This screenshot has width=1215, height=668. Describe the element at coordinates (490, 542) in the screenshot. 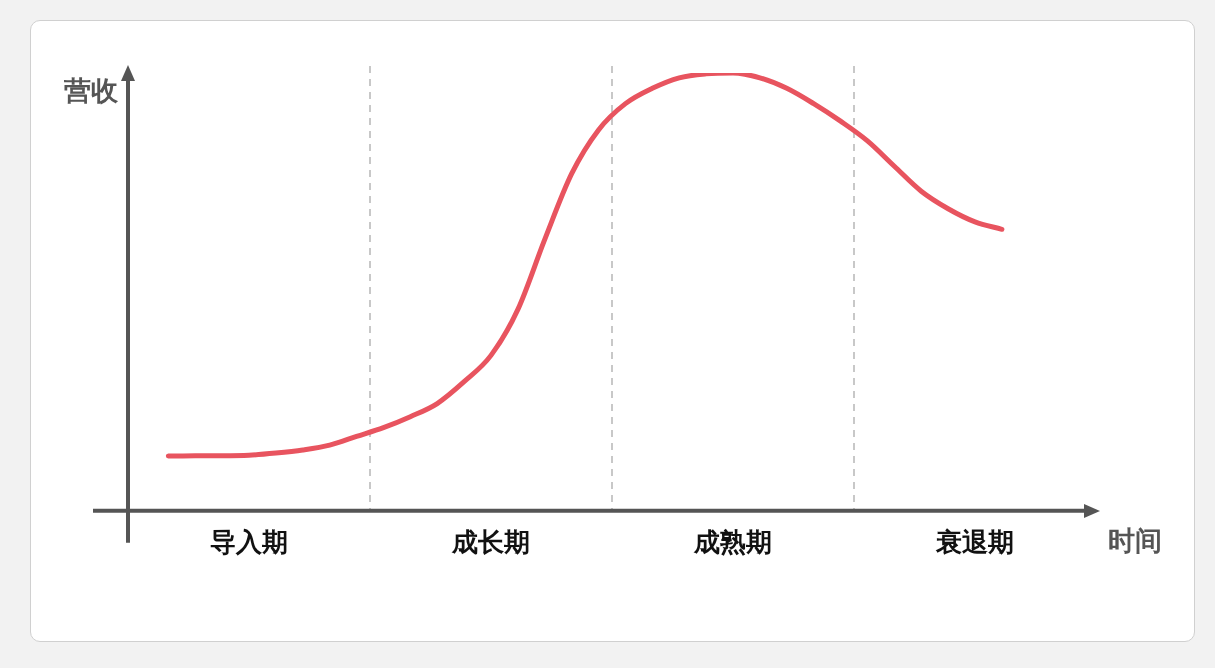

I see `x-tick-label: 成长期` at that location.